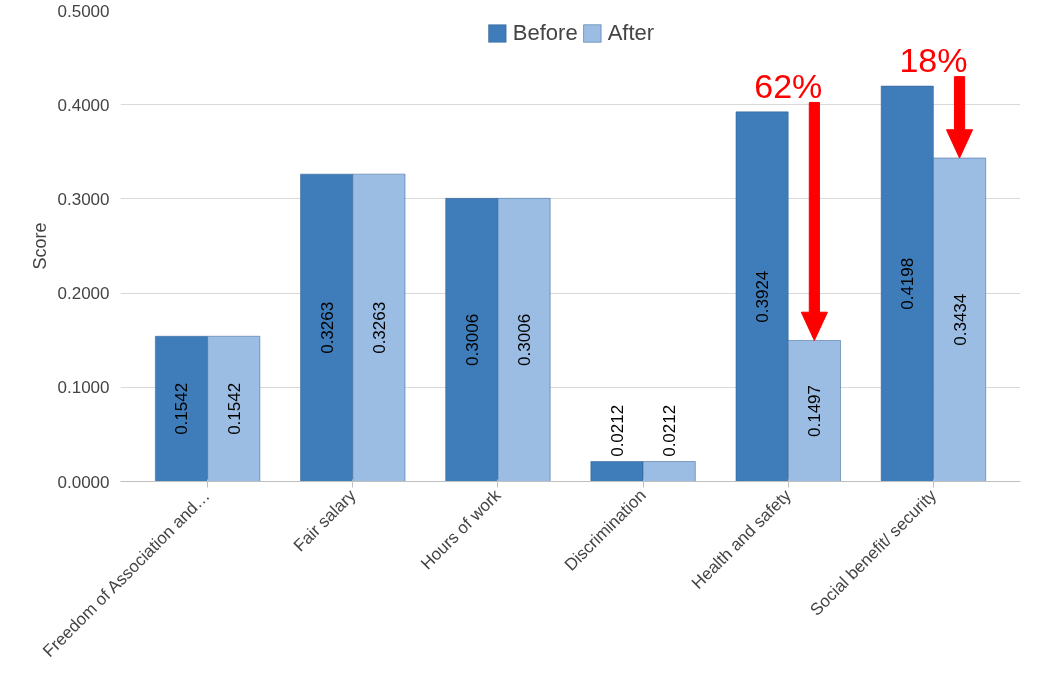  I want to click on data-label: 0.3924, so click(763, 296).